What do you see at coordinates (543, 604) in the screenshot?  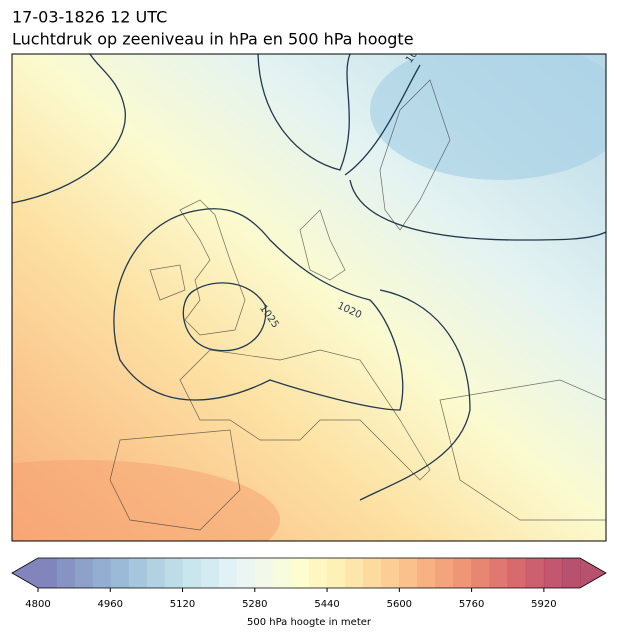 I see `colorbar-tick-label: 5920` at bounding box center [543, 604].